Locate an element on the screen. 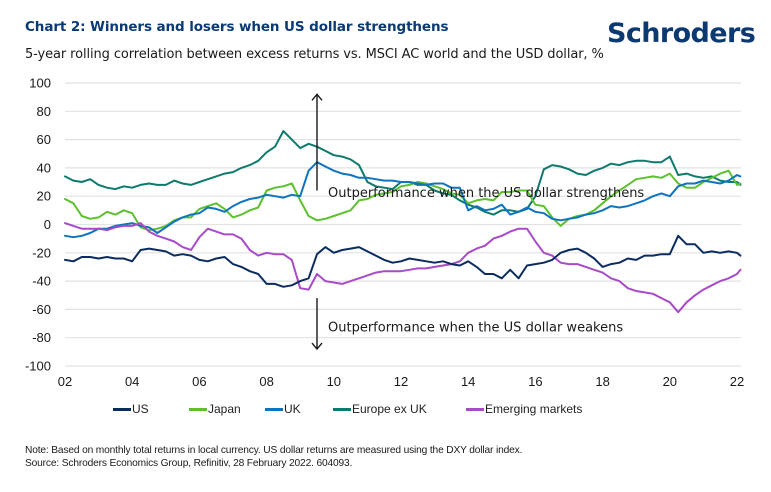  y-tick-label: 40 is located at coordinates (44, 167).